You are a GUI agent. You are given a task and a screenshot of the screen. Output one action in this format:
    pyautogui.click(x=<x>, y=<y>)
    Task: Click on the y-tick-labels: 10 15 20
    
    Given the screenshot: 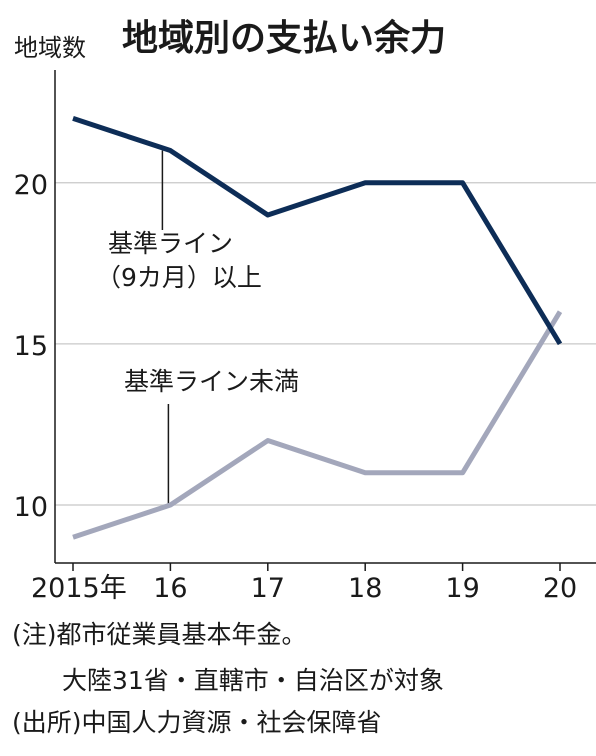 What is the action you would take?
    pyautogui.click(x=31, y=346)
    